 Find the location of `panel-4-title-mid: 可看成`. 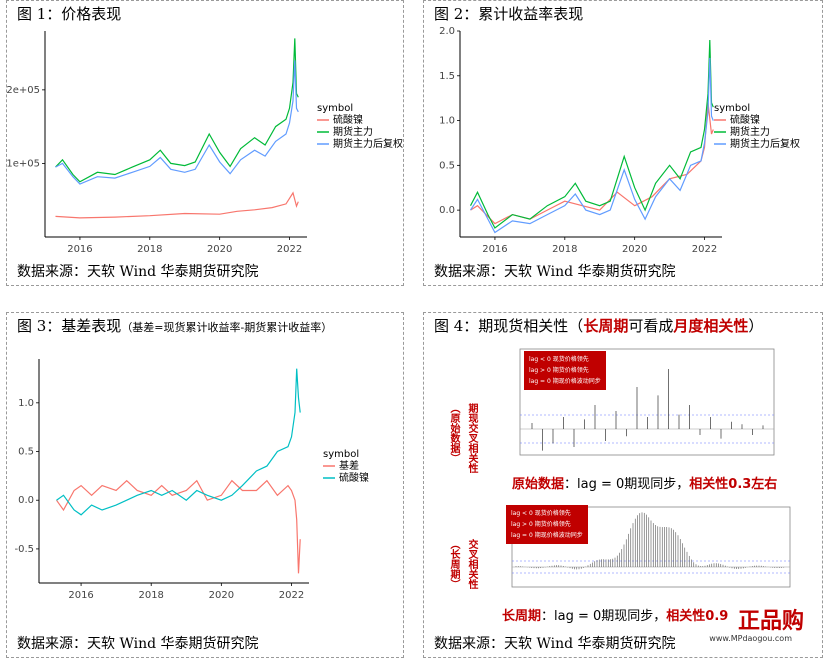

panel-4-title-mid: 可看成 is located at coordinates (651, 326).